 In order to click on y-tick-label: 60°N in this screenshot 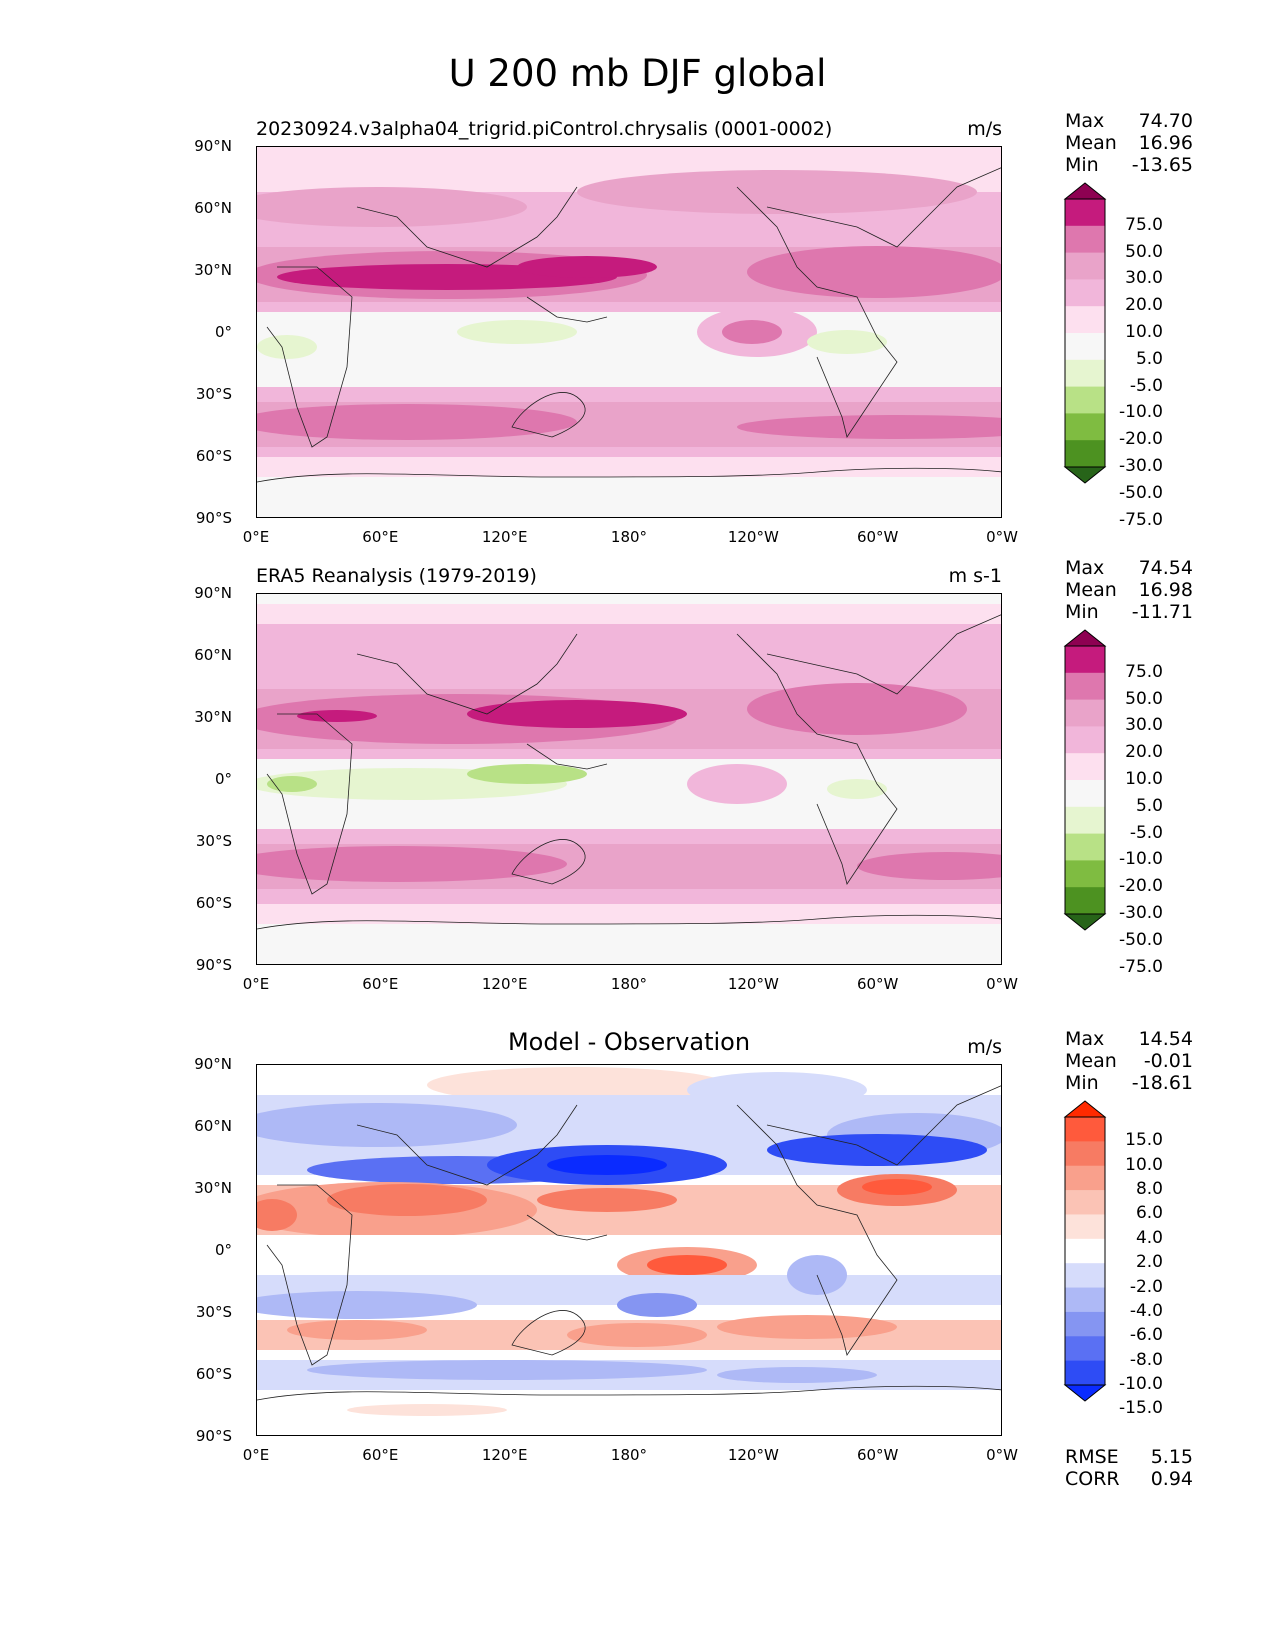, I will do `click(213, 1126)`.